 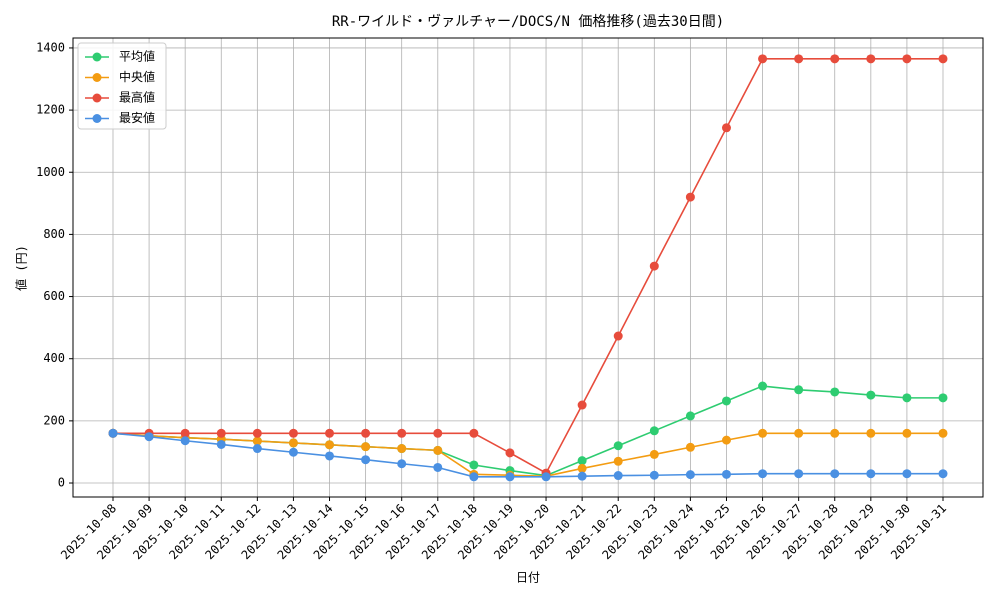 I want to click on y-tick-label: 1200, so click(x=50, y=110).